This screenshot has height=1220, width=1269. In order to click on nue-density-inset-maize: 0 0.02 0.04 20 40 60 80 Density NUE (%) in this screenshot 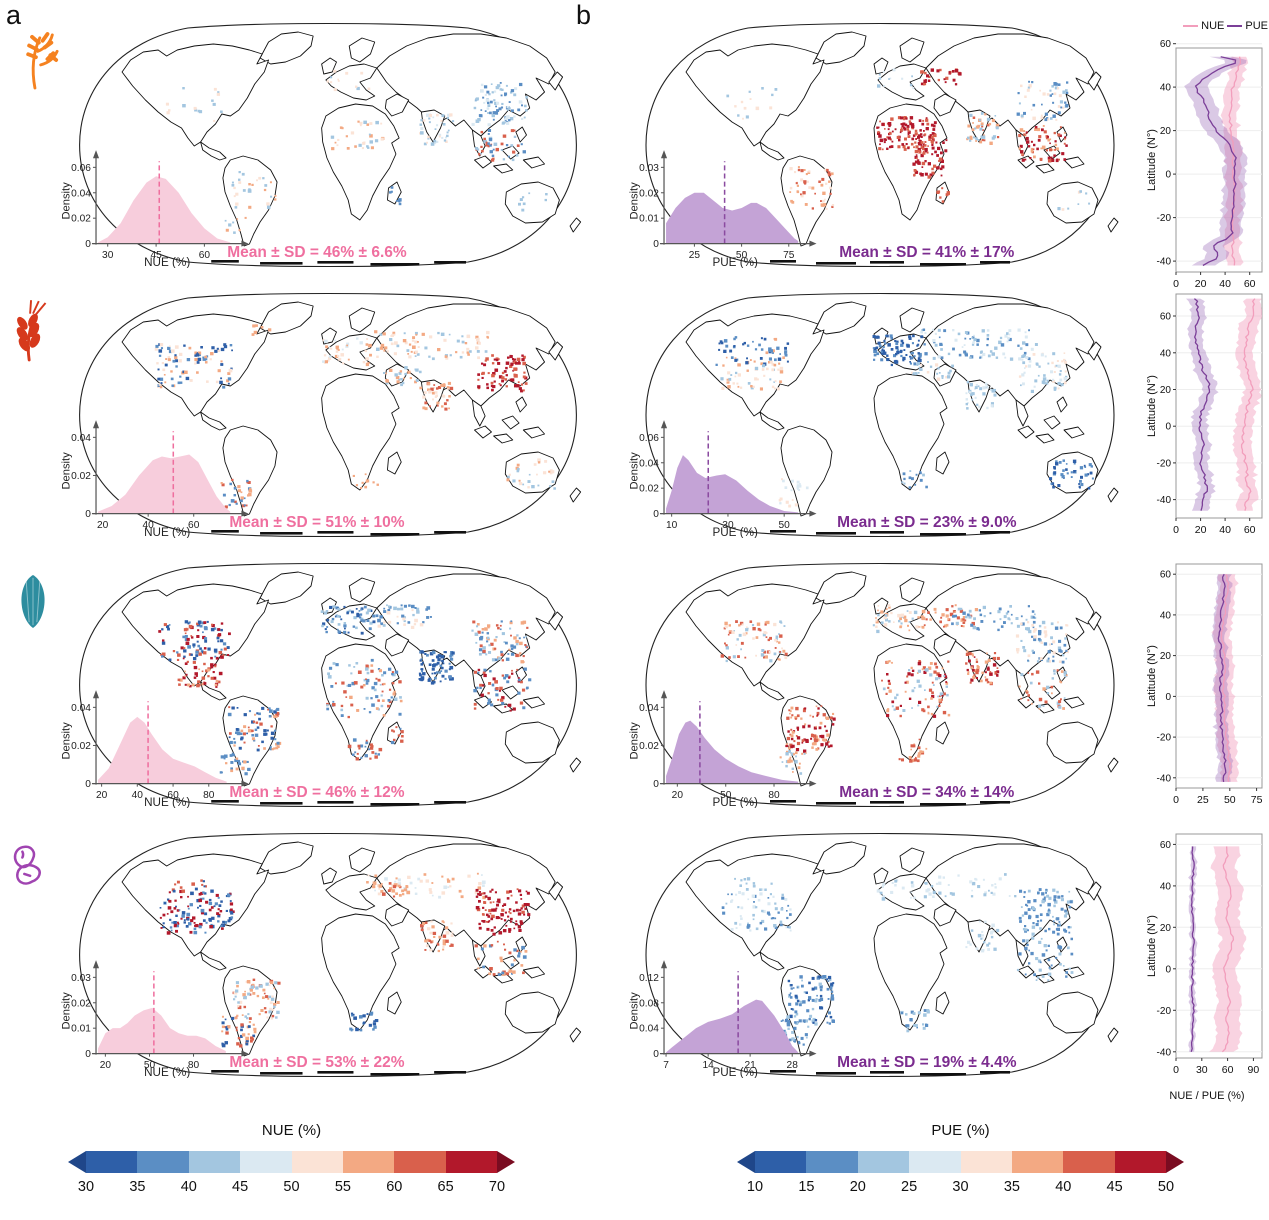, I will do `click(156, 747)`.